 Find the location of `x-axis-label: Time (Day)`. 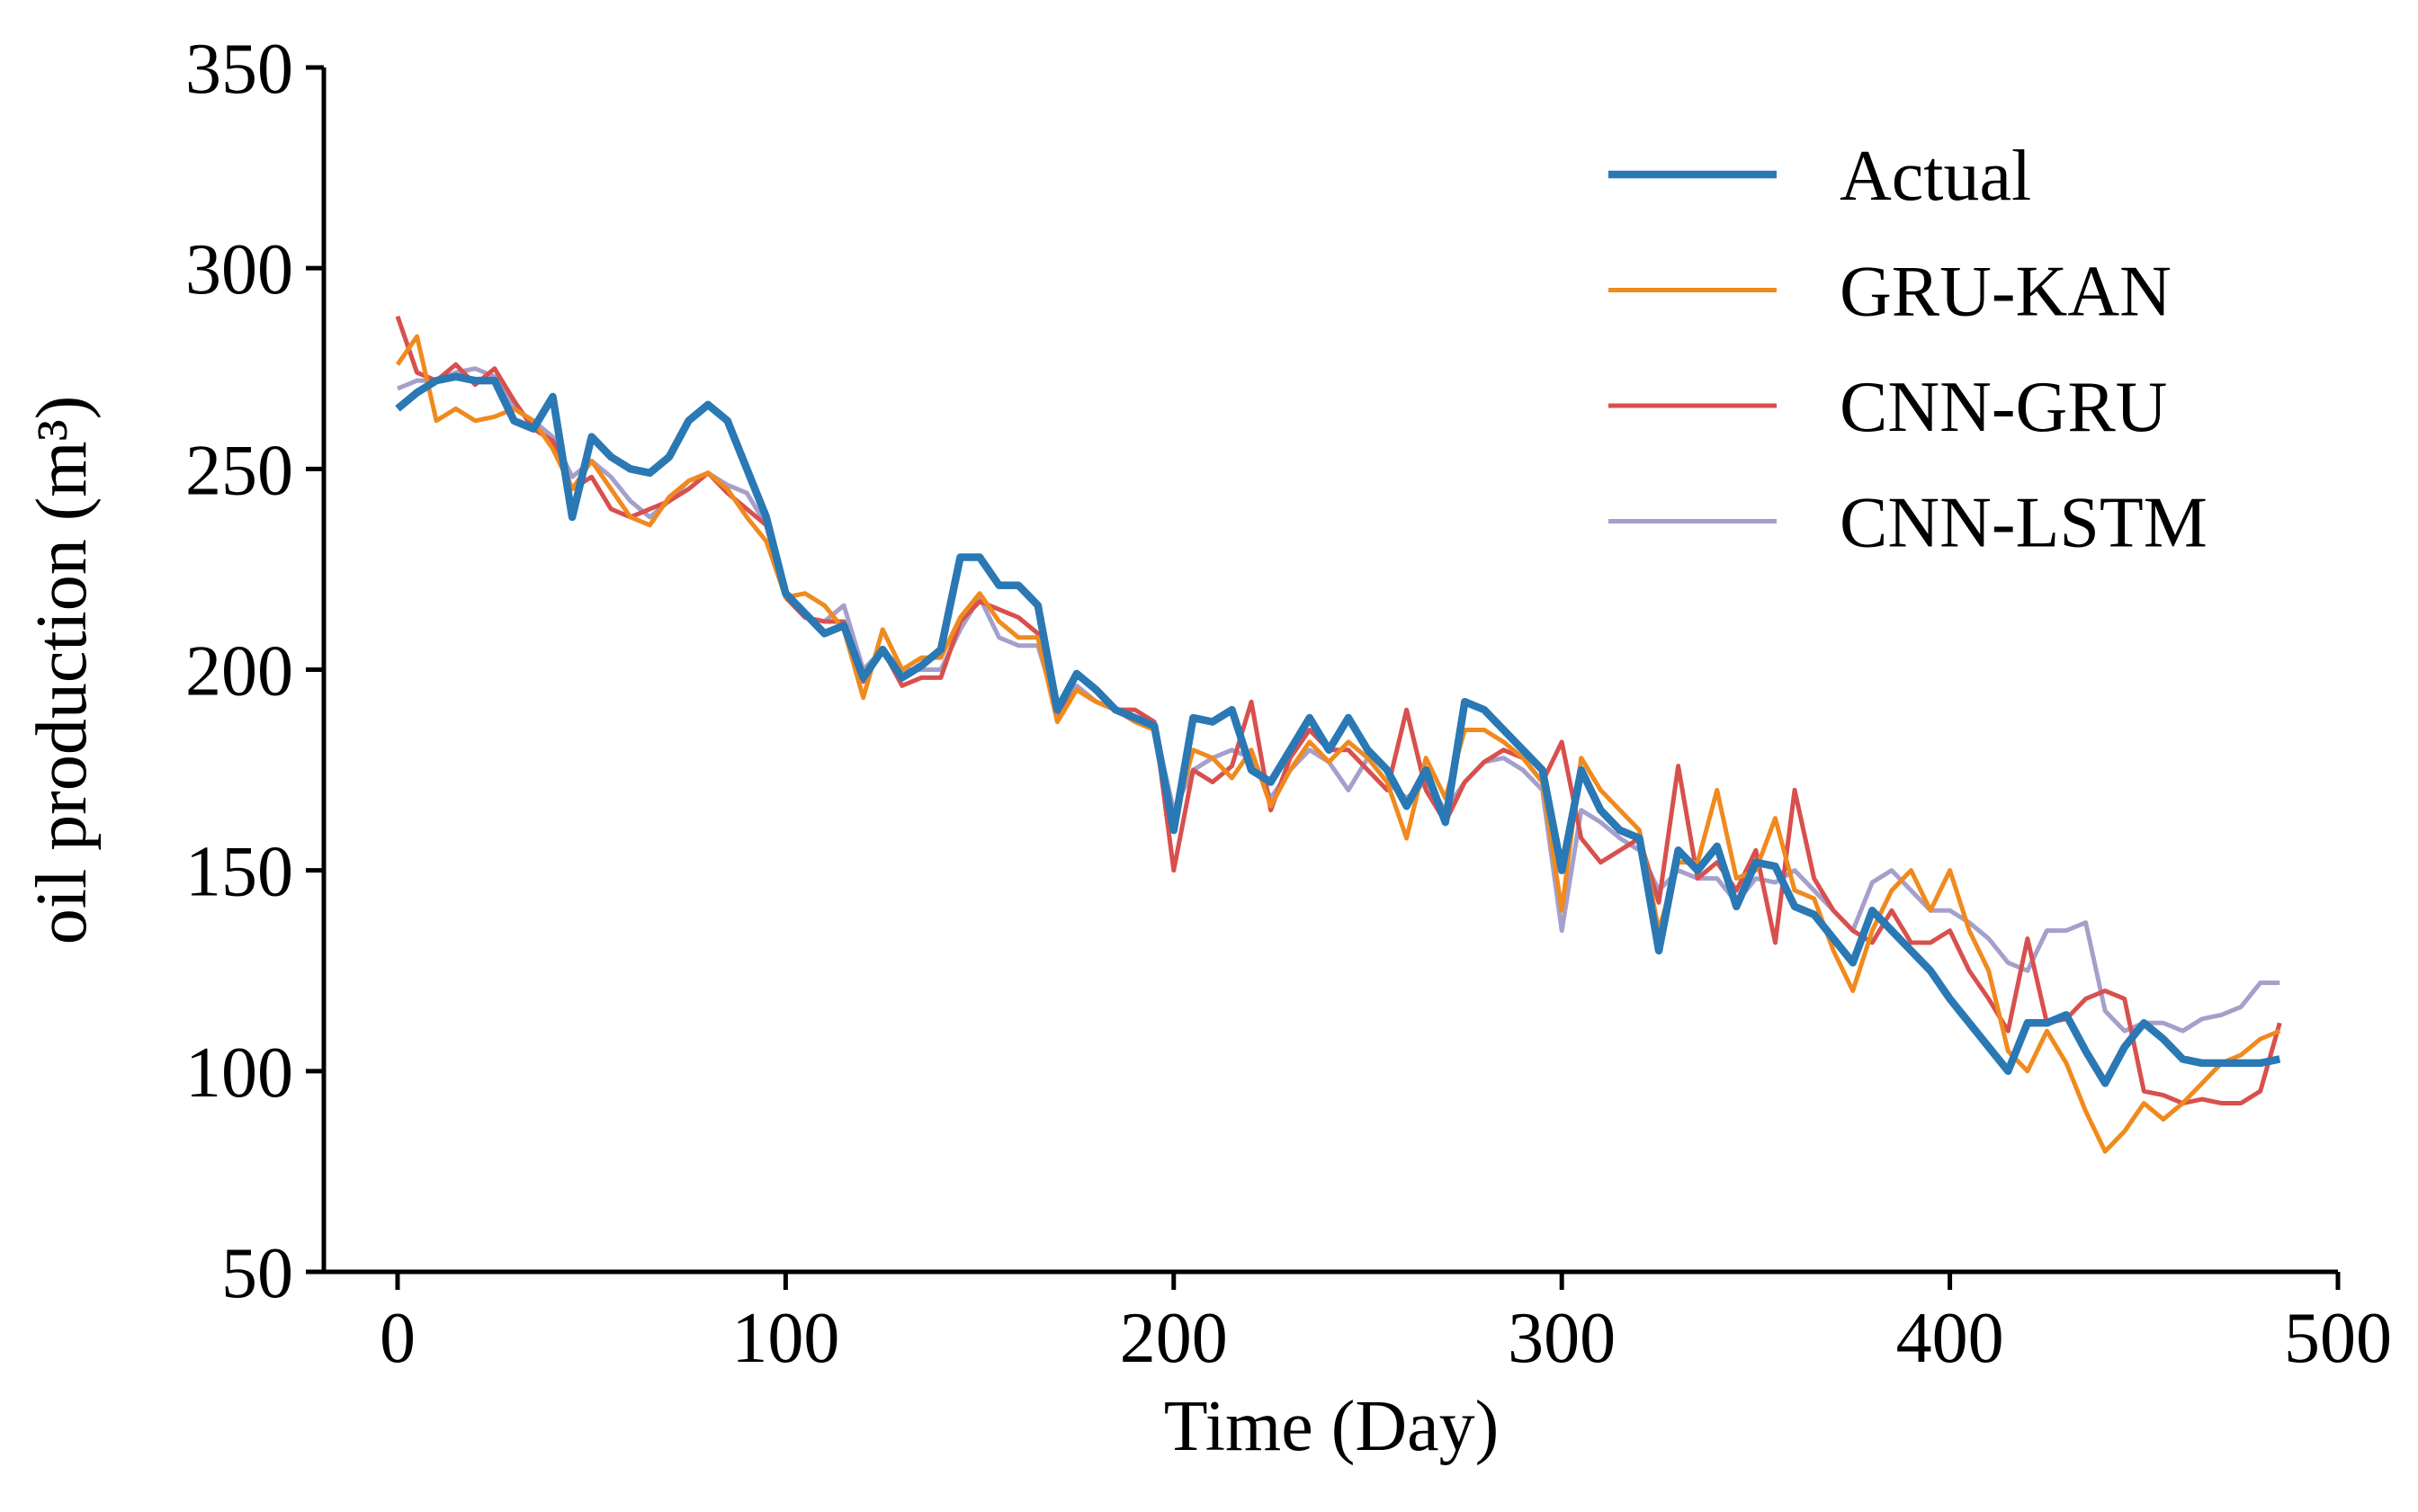

x-axis-label: Time (Day) is located at coordinates (1332, 1426).